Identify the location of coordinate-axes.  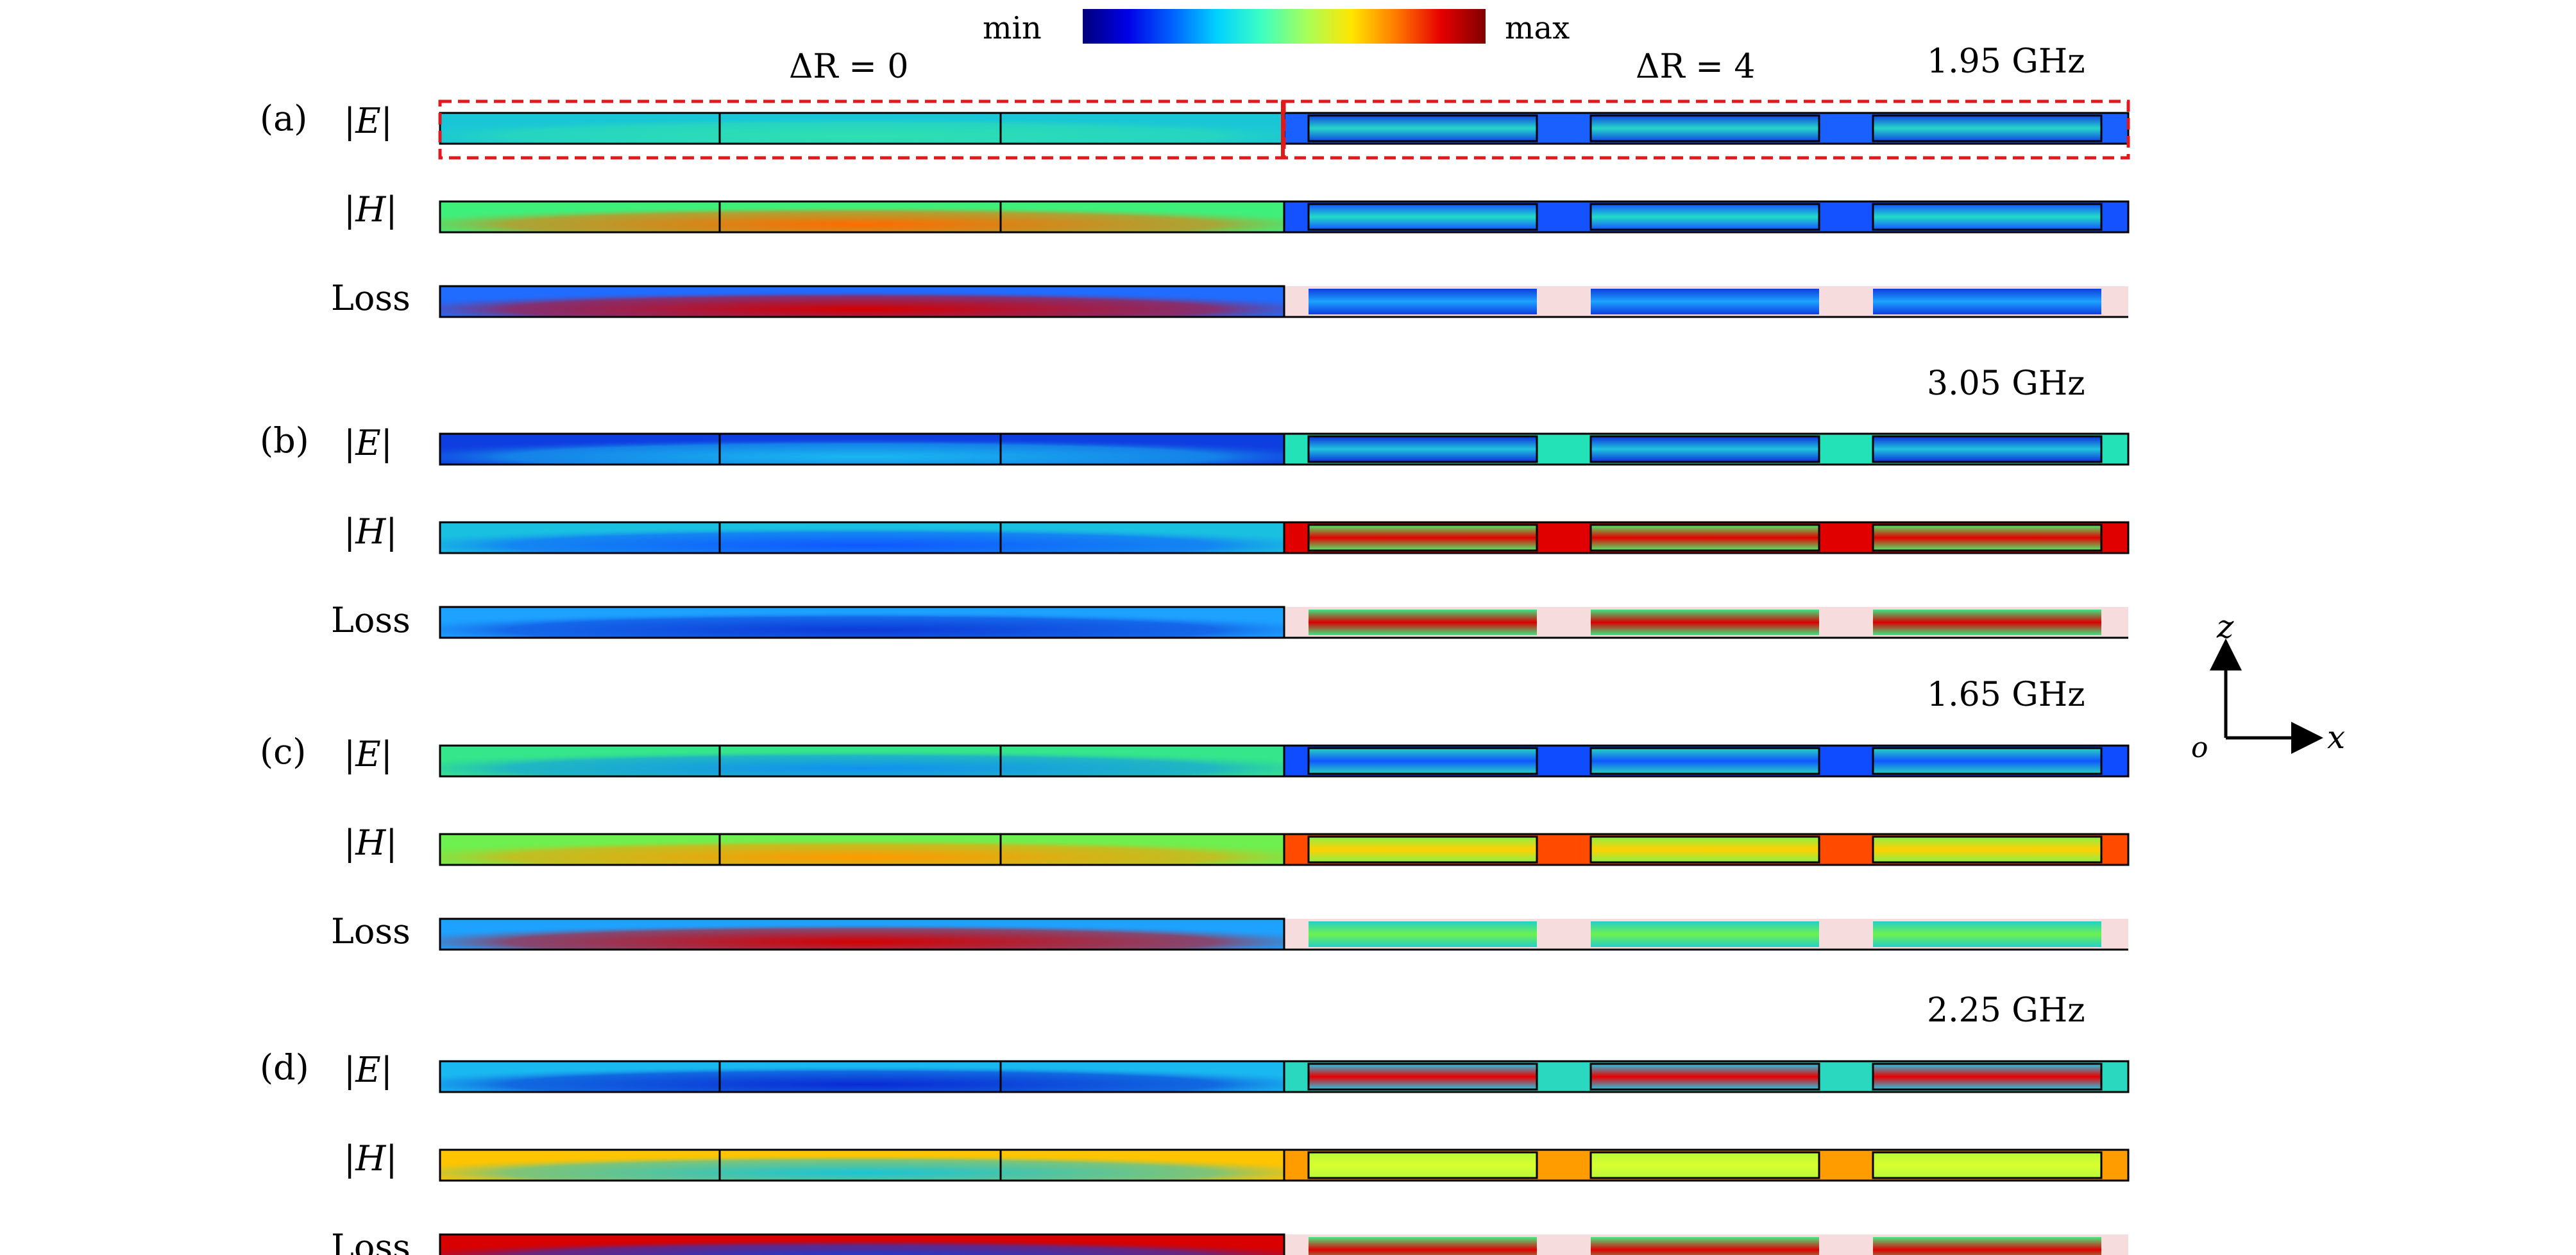
(2266, 696).